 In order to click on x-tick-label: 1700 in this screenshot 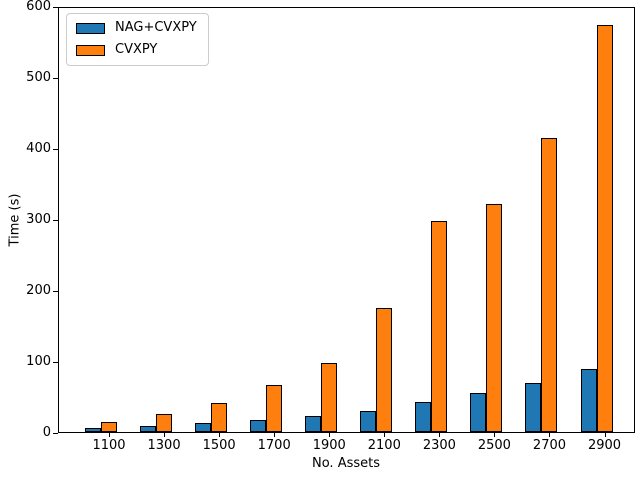, I will do `click(274, 445)`.